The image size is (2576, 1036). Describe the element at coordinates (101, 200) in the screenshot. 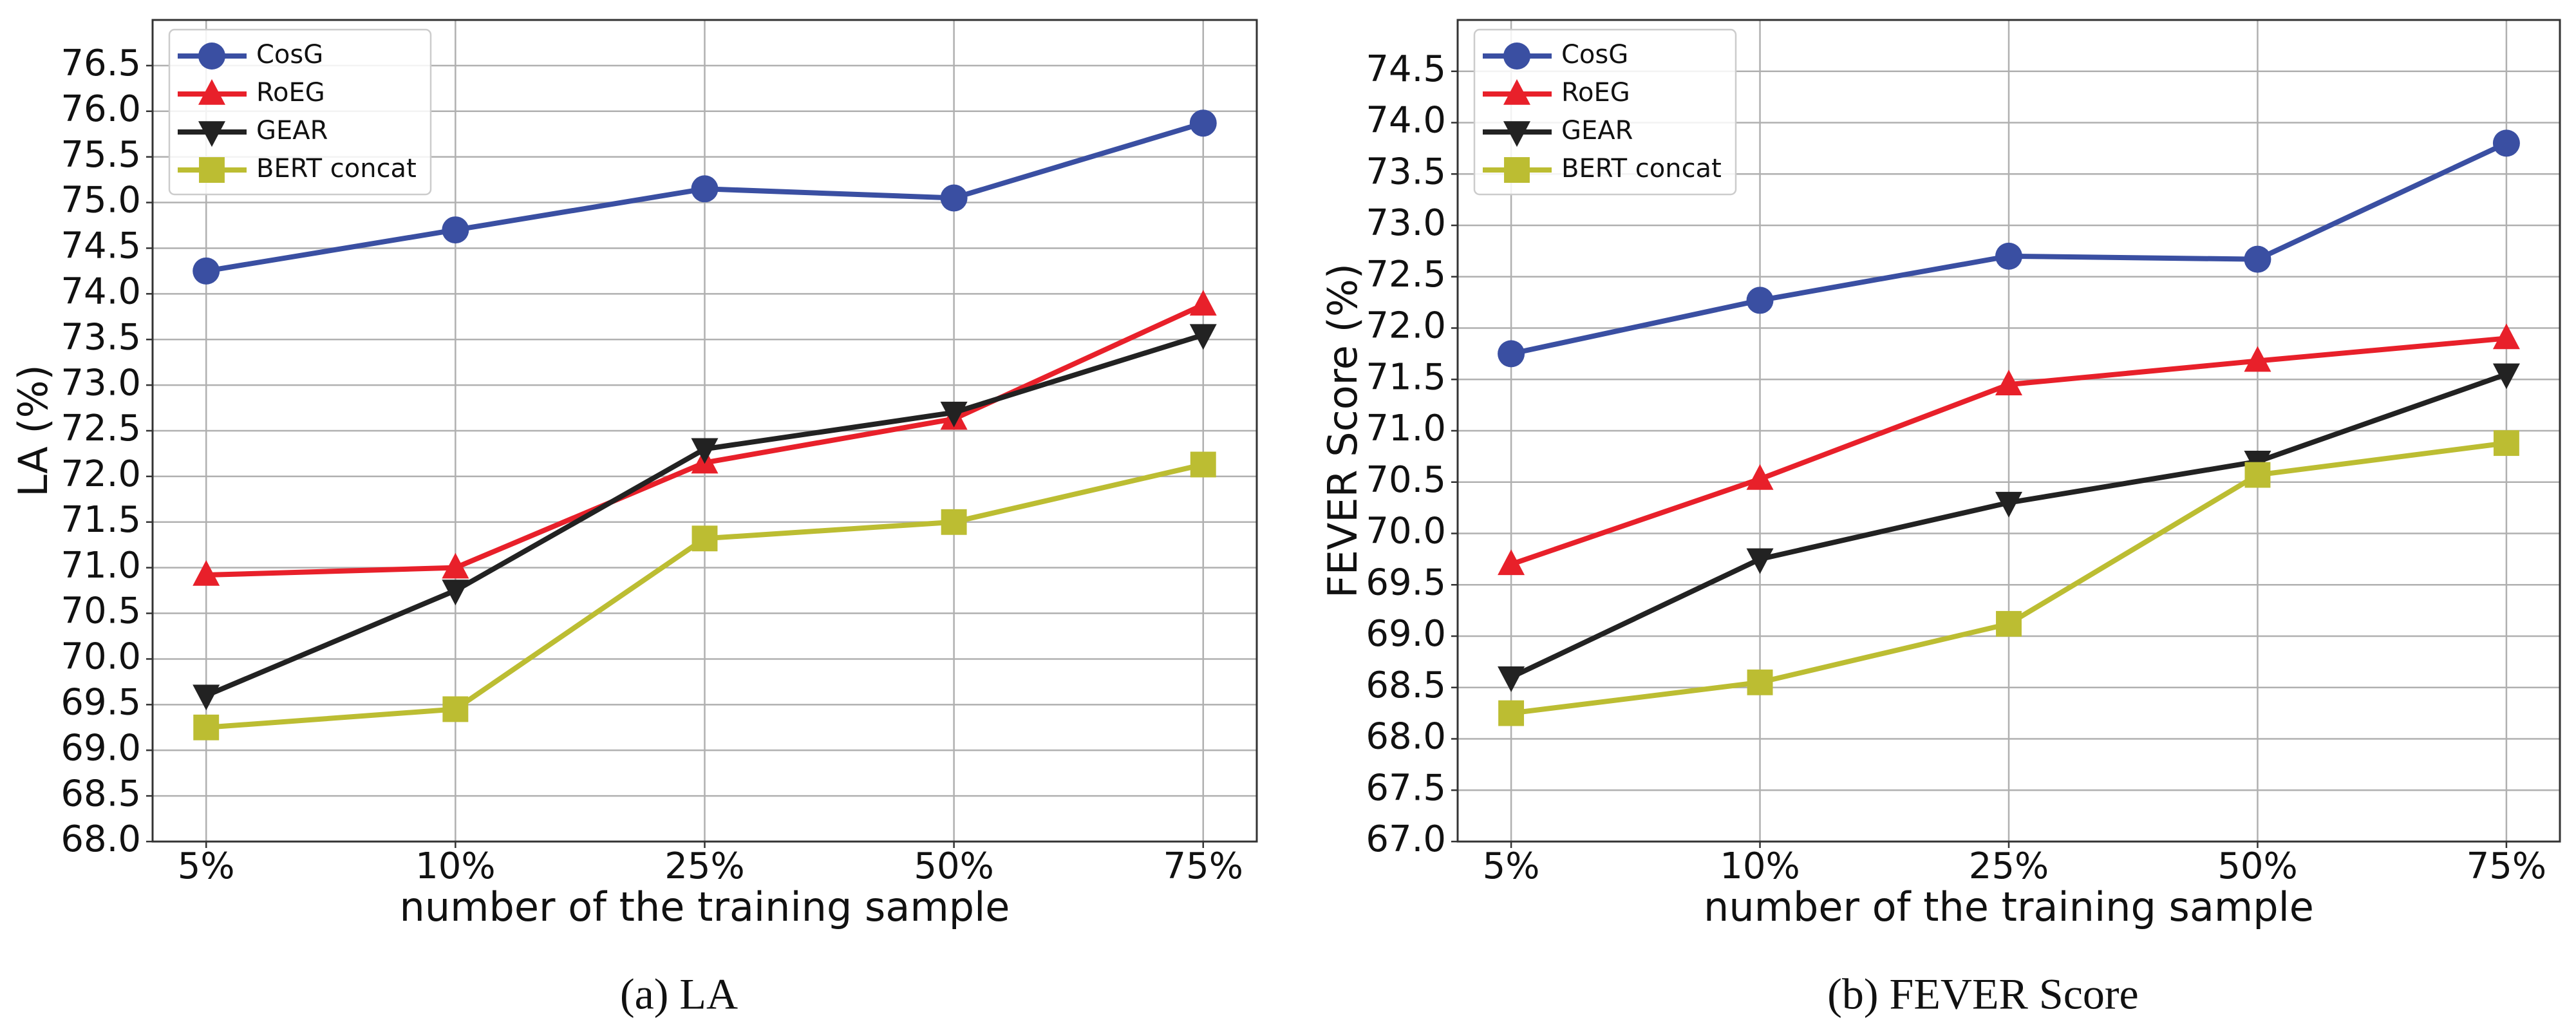

I see `y-tick-label: 75.0` at that location.